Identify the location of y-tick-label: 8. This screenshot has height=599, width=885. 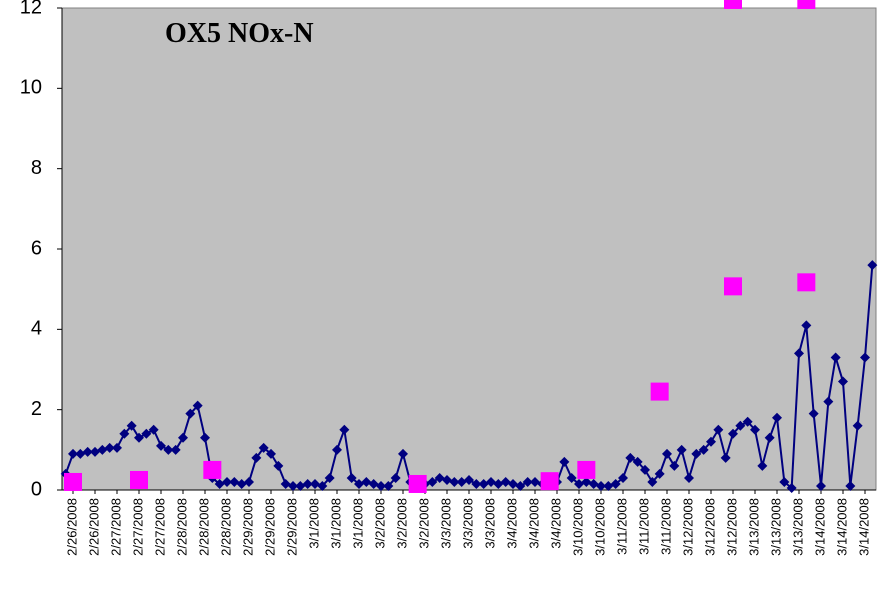
(36, 168).